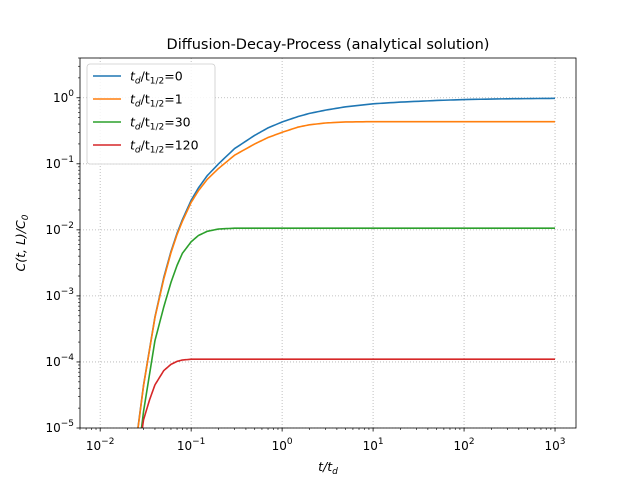 The image size is (640, 480). Describe the element at coordinates (59, 361) in the screenshot. I see `y-tick-label: 10⁻⁴` at that location.